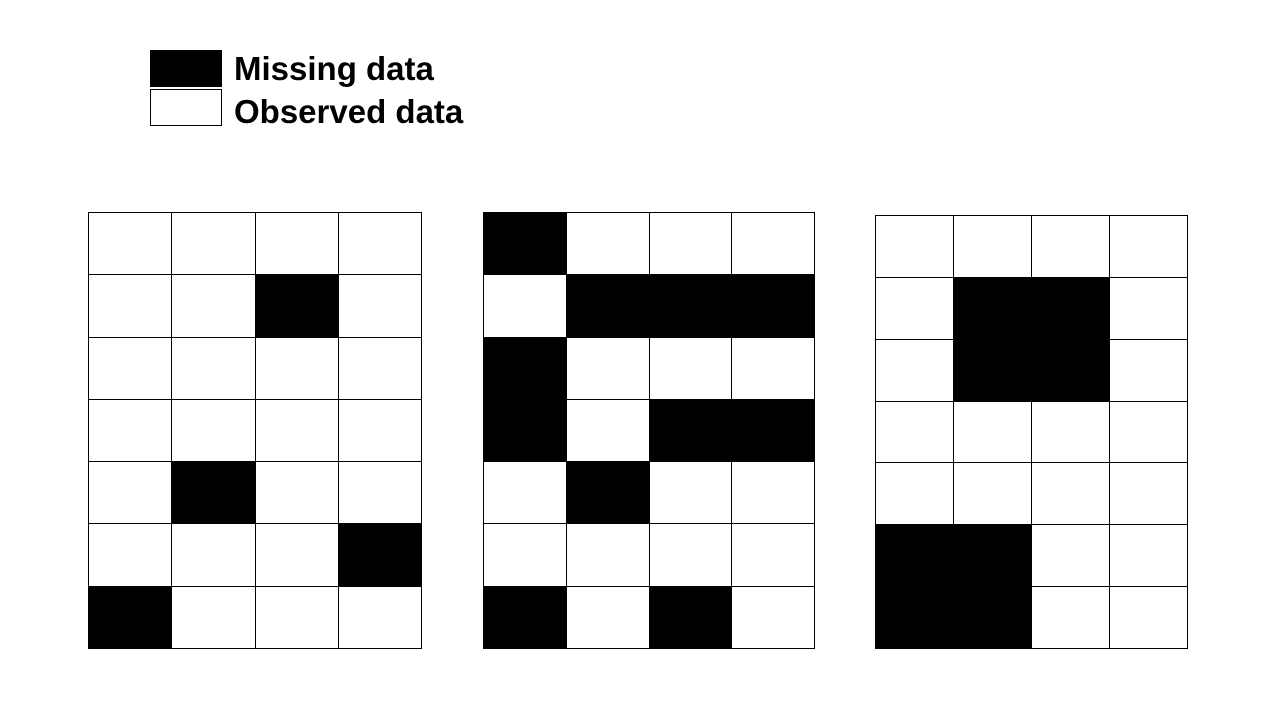  What do you see at coordinates (186, 68) in the screenshot?
I see `legend-swatch-missing` at bounding box center [186, 68].